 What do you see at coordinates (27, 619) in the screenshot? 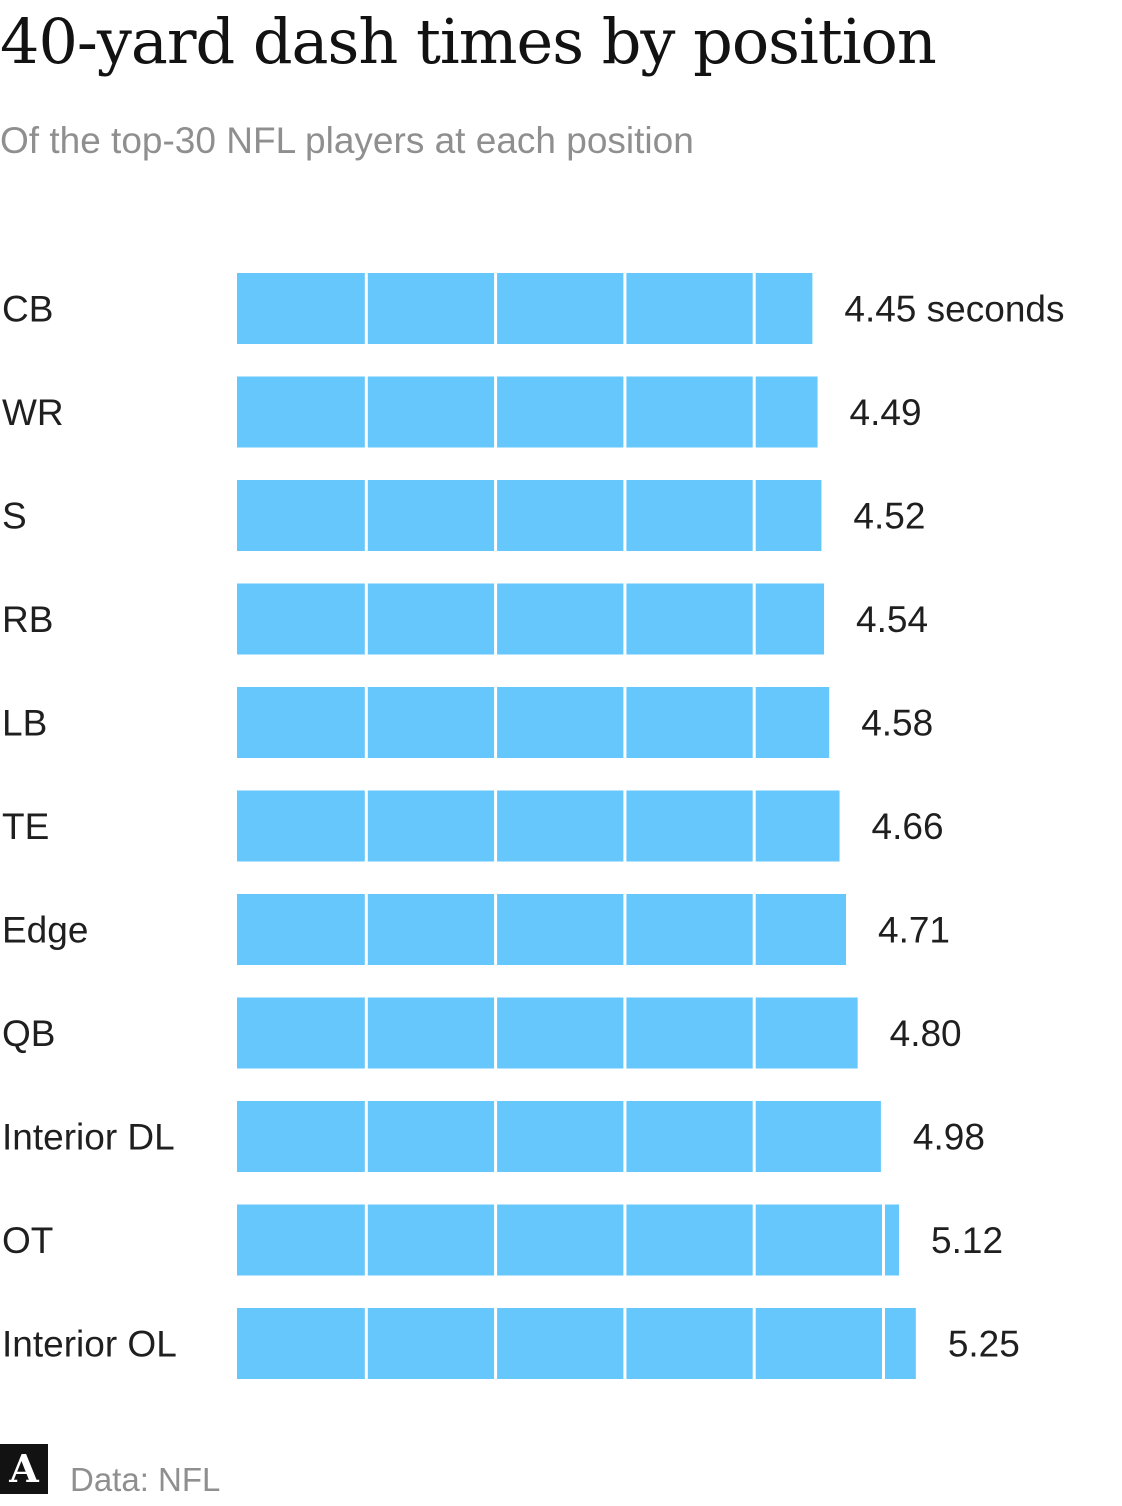
I see `category-label: RB` at bounding box center [27, 619].